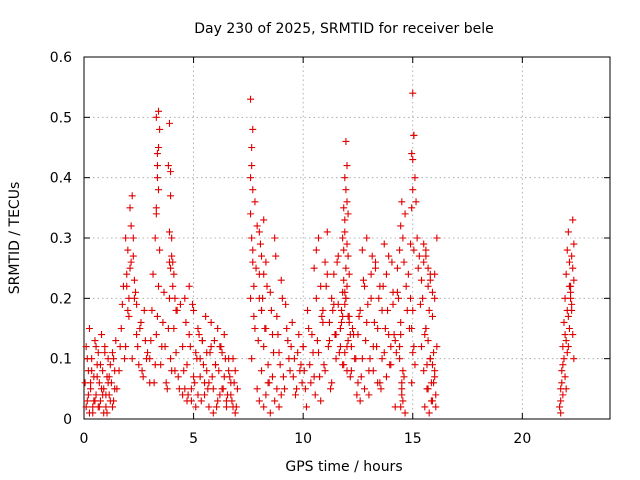 The height and width of the screenshot is (480, 640). Describe the element at coordinates (61, 360) in the screenshot. I see `y-tick-label: 0.1` at that location.